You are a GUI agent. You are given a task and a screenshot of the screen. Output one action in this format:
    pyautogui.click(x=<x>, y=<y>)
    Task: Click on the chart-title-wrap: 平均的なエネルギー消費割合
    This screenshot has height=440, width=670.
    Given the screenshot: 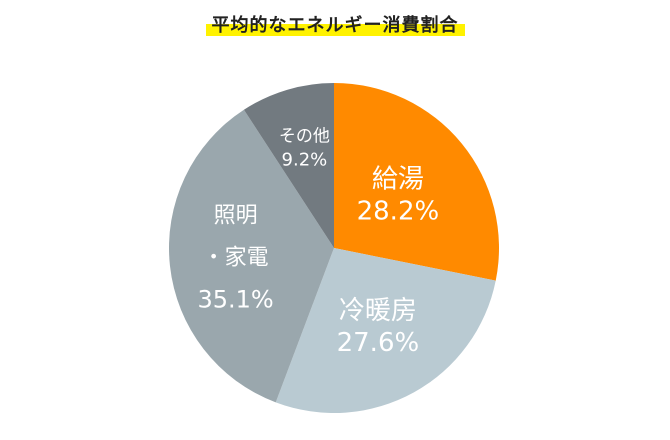 What is the action you would take?
    pyautogui.click(x=335, y=26)
    